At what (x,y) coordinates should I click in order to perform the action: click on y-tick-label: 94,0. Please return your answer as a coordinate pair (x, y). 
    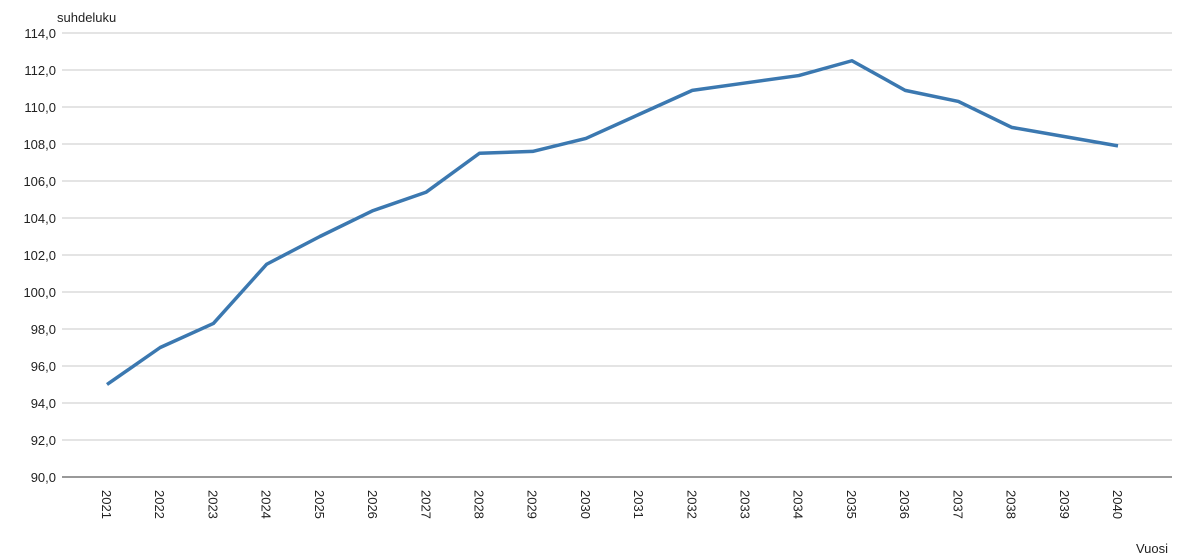
    Looking at the image, I should click on (43, 403).